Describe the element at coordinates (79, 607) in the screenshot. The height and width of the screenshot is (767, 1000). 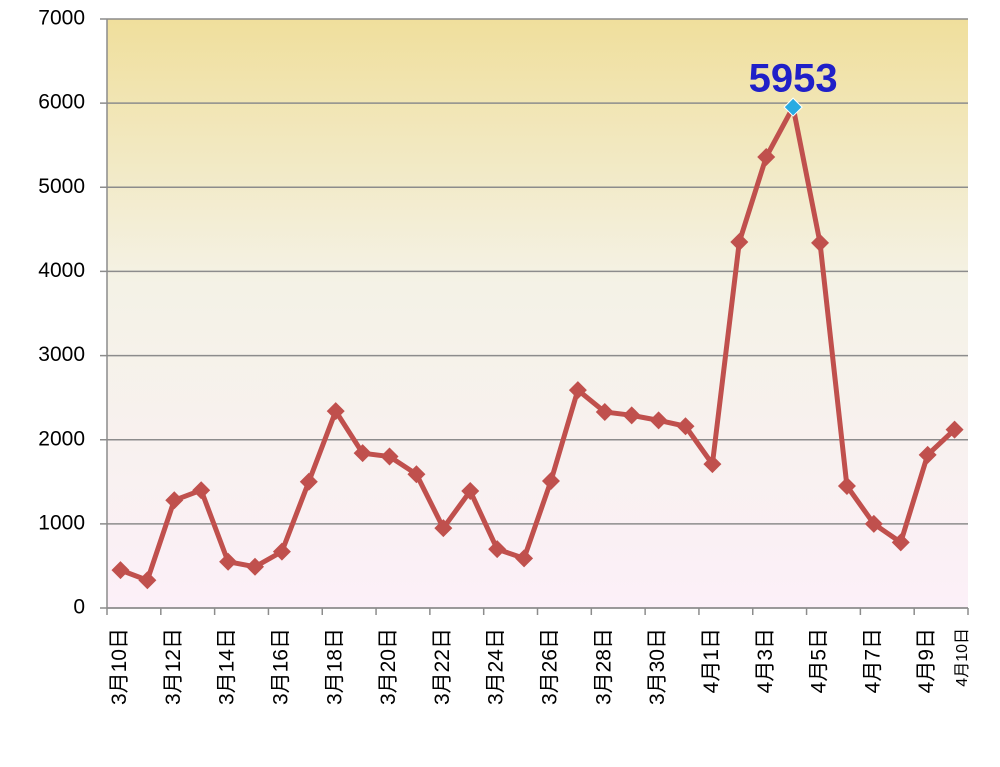
I see `y-tick-label: 0` at that location.